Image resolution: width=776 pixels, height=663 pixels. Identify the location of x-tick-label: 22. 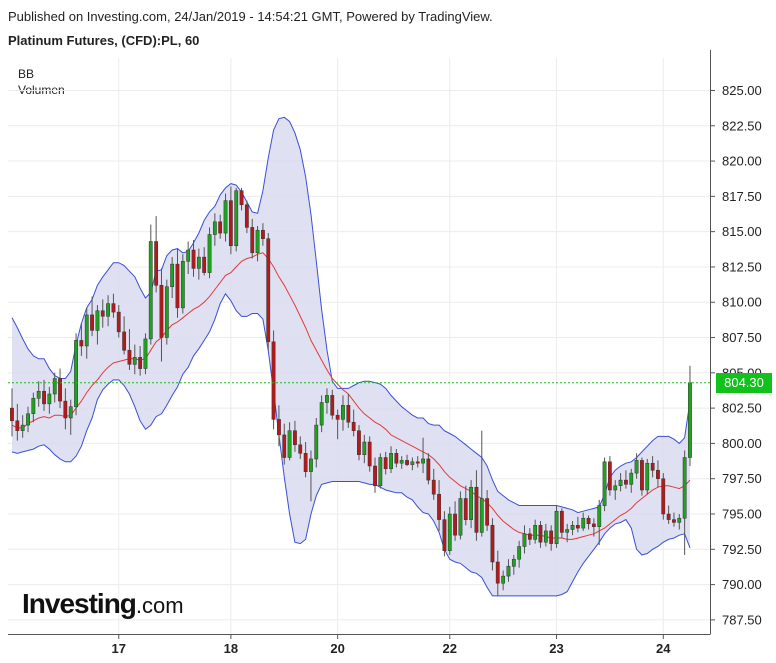
(450, 648).